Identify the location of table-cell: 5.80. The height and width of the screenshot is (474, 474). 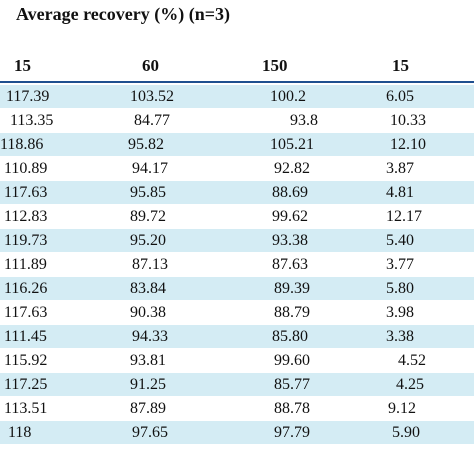
(400, 288).